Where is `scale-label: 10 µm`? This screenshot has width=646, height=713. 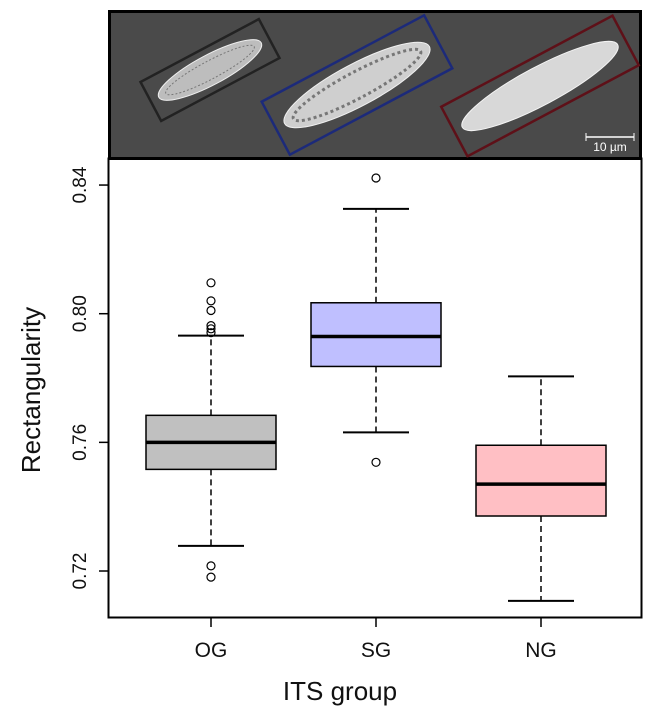
scale-label: 10 µm is located at coordinates (610, 147).